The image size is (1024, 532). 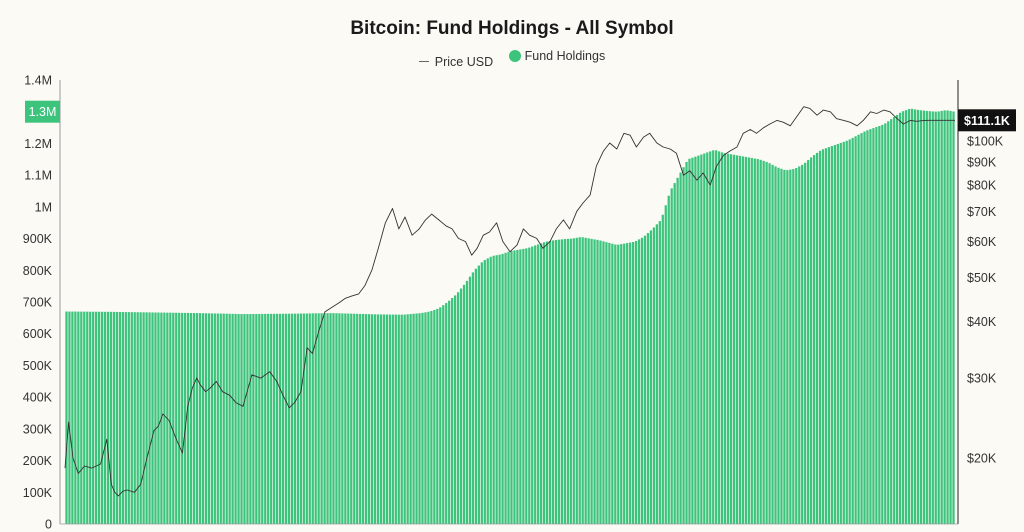 I want to click on right-tick-label: $90K, so click(x=982, y=162).